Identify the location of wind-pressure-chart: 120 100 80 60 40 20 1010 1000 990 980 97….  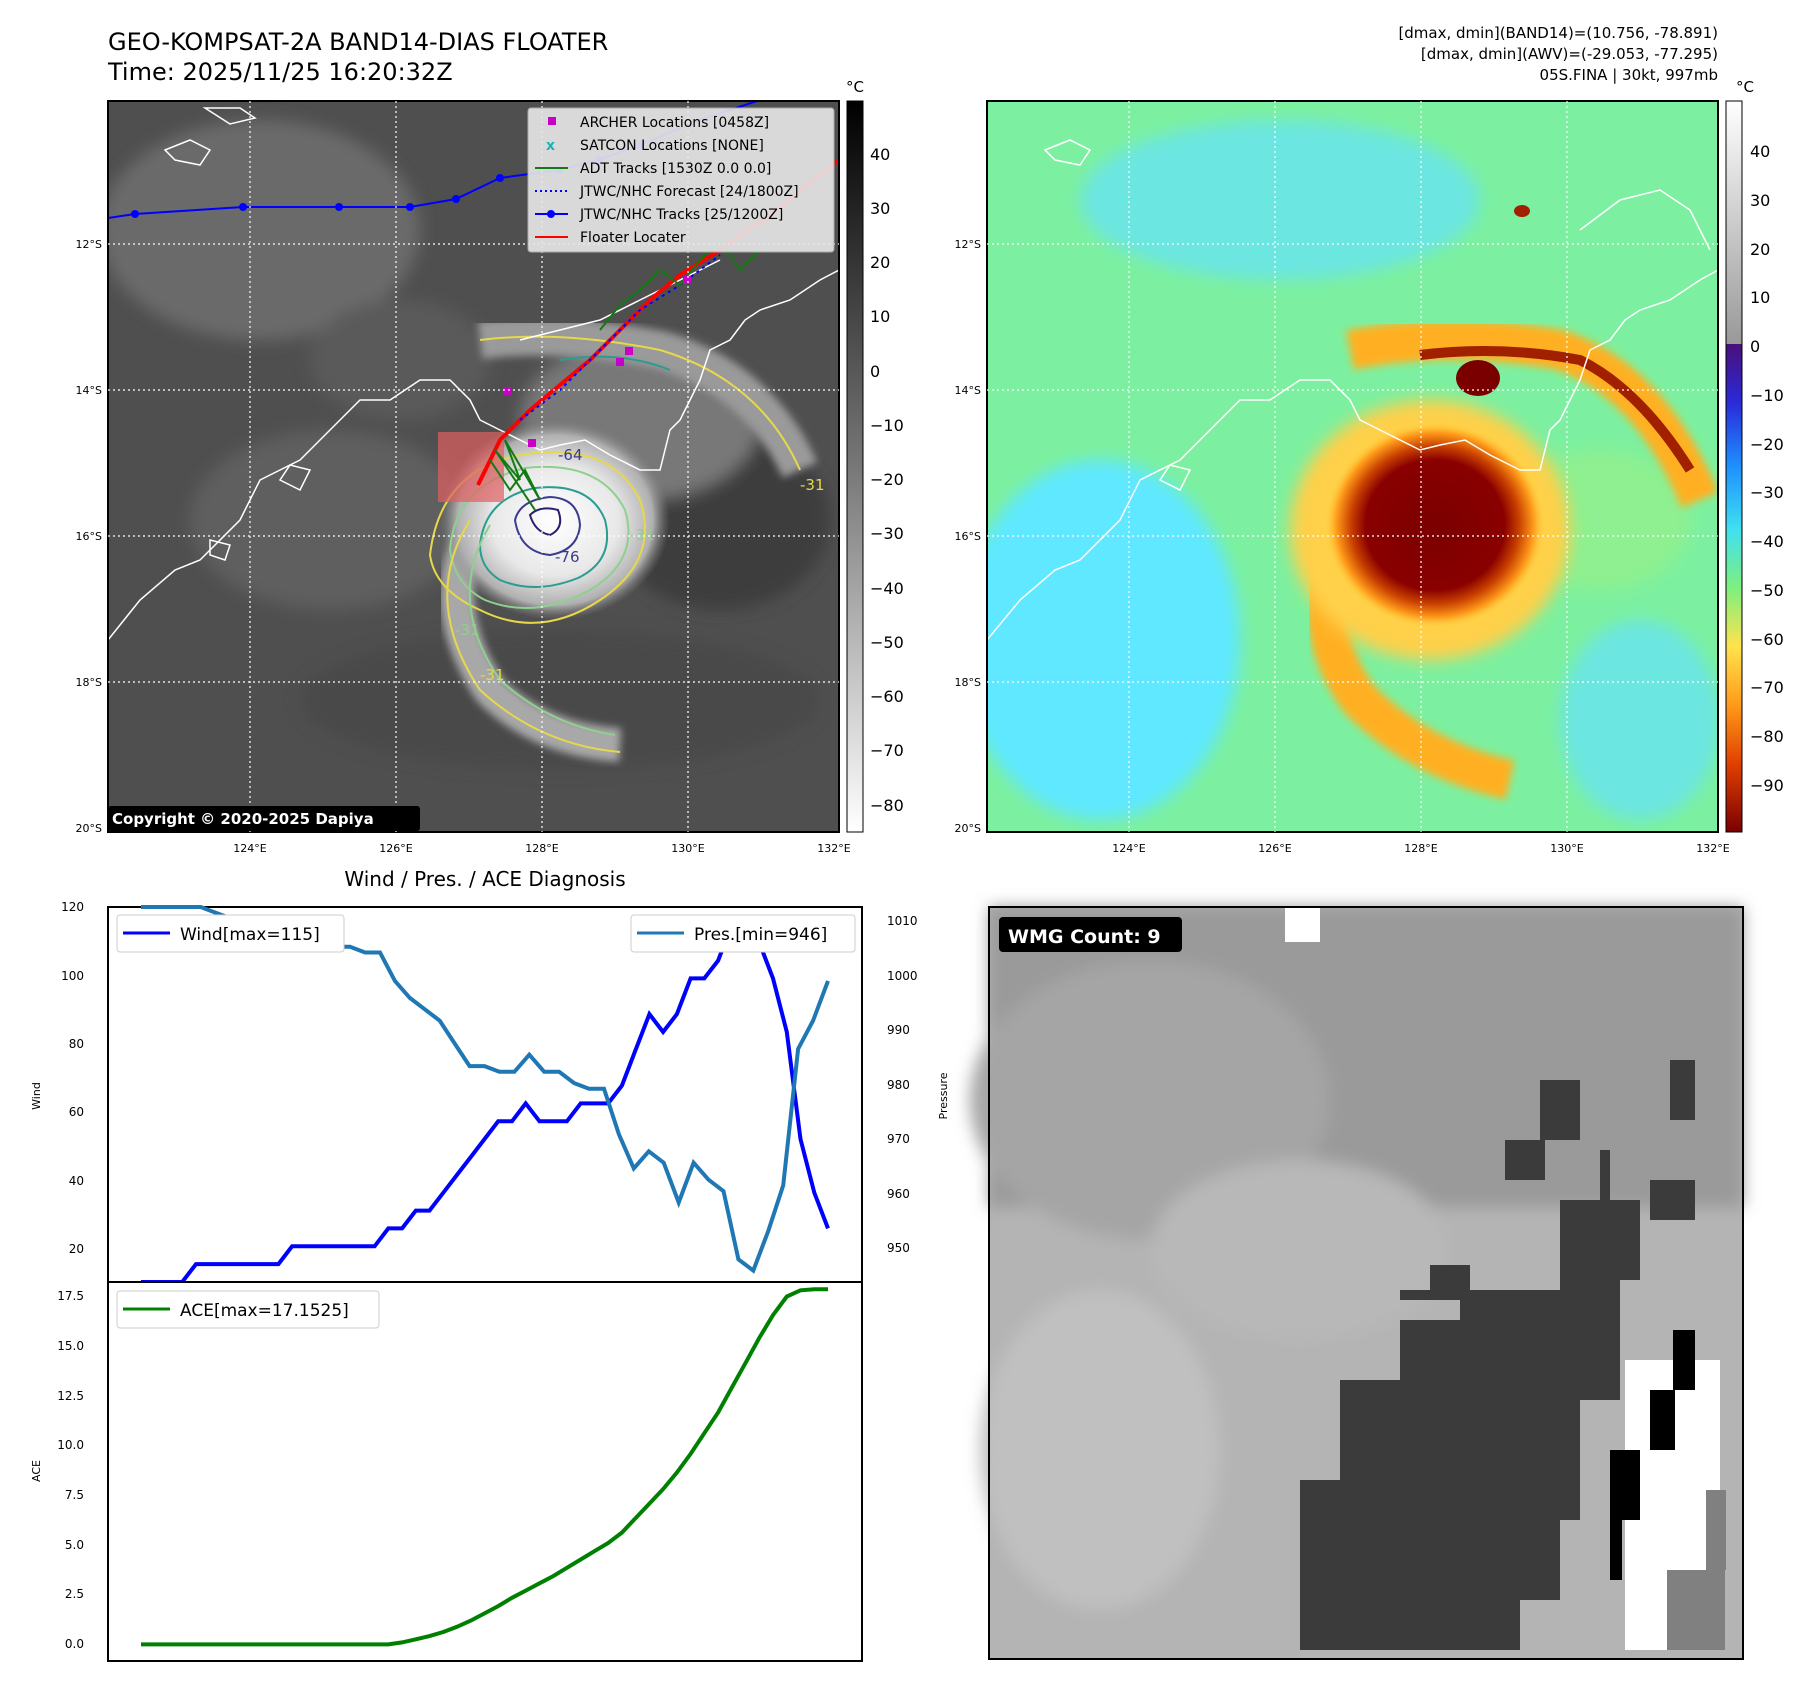
(490, 1092).